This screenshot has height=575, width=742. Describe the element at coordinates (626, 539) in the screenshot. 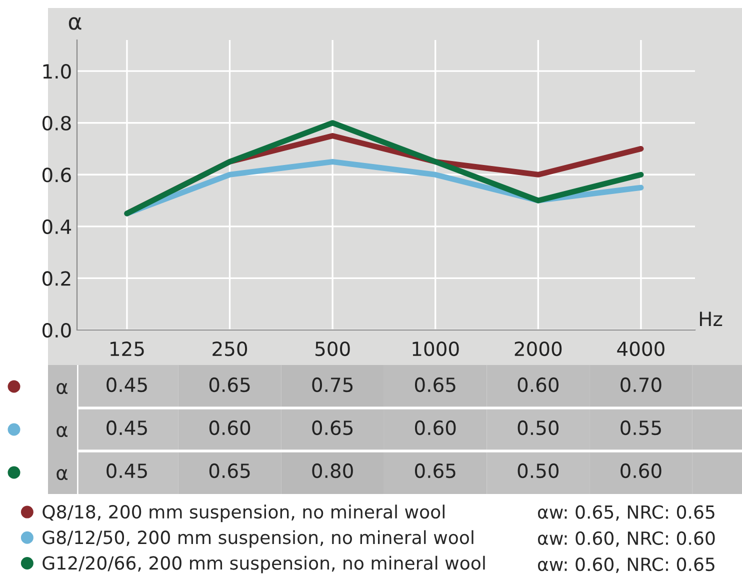

I see `text: αw: 0.60, NRC: 0.60` at that location.